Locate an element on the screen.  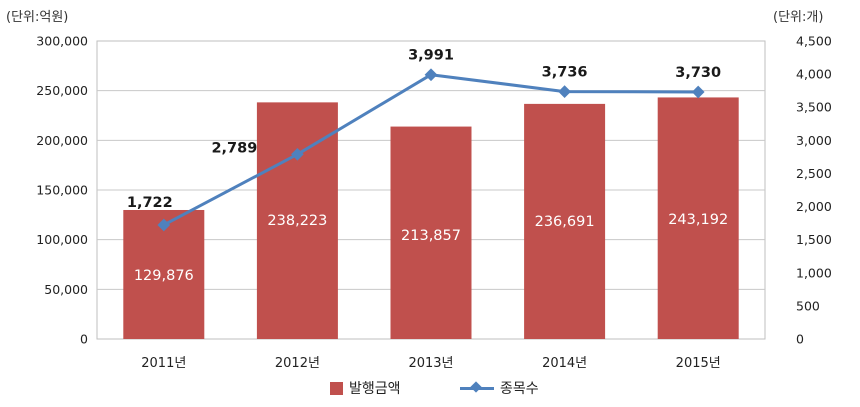
bar-data-label: 238,223 is located at coordinates (297, 221).